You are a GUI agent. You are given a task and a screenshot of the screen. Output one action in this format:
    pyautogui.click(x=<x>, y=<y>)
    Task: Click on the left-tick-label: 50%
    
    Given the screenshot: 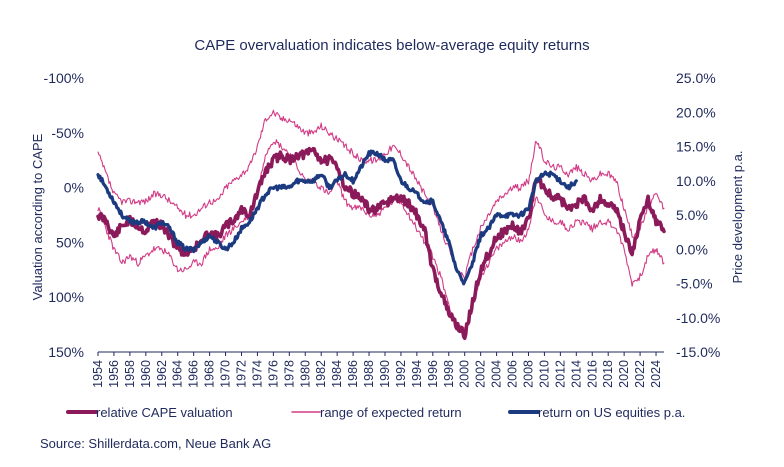 What is the action you would take?
    pyautogui.click(x=70, y=242)
    